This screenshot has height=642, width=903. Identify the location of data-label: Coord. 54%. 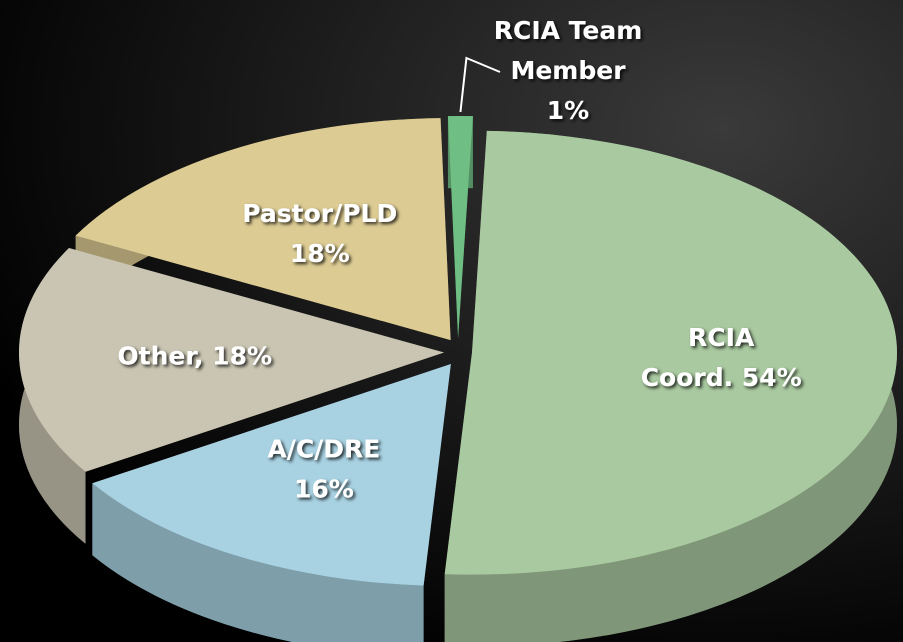
(721, 377).